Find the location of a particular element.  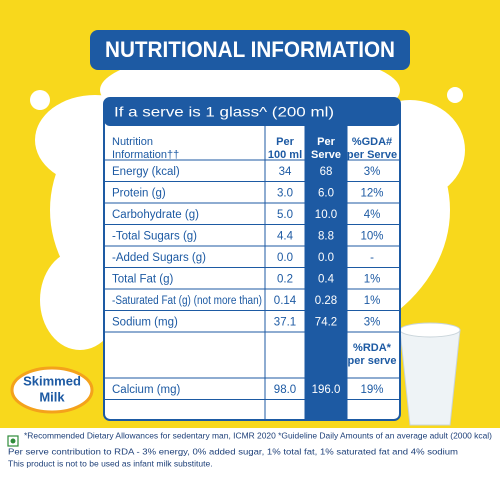

serve-band is located at coordinates (252, 112).